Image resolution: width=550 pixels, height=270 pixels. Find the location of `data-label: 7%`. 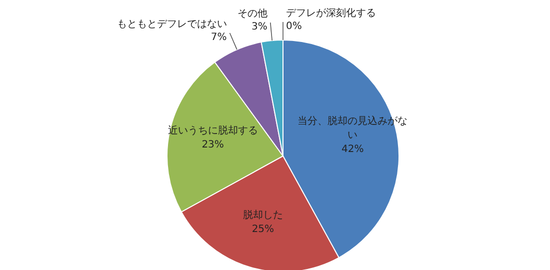

data-label: 7% is located at coordinates (218, 38).